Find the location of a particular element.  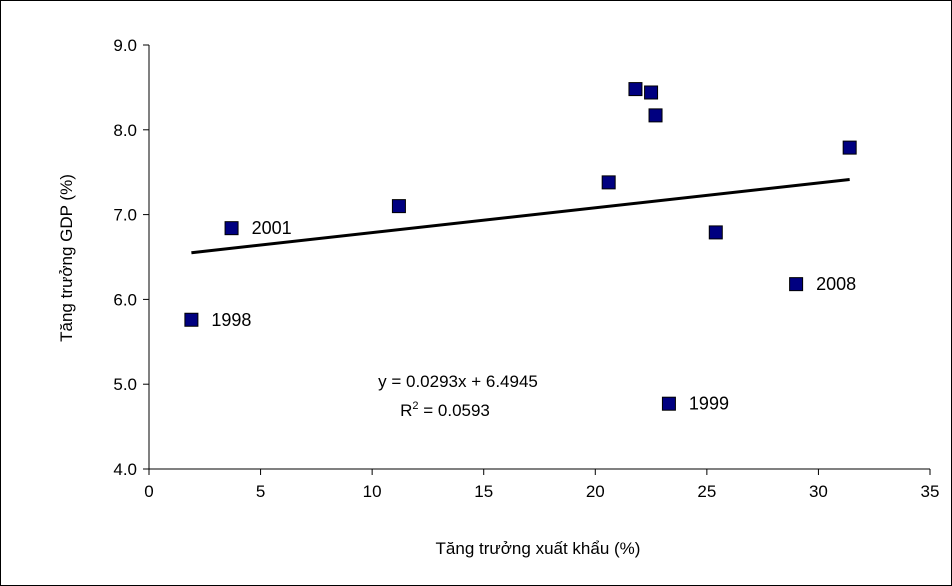

y-tick-label: 7.0 is located at coordinates (125, 215).